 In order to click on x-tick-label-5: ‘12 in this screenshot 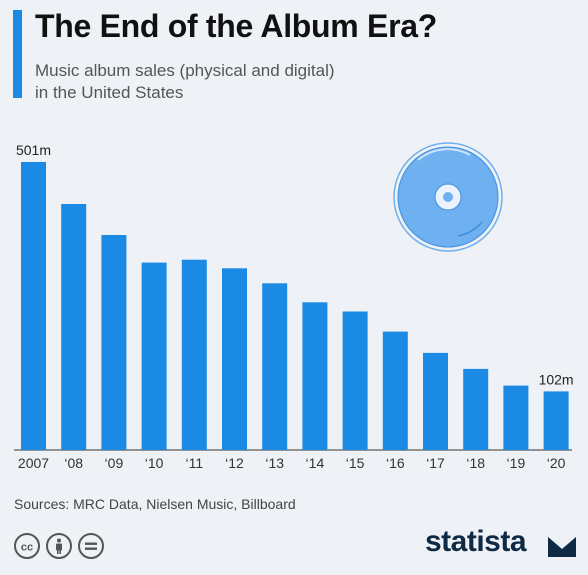, I will do `click(234, 463)`.